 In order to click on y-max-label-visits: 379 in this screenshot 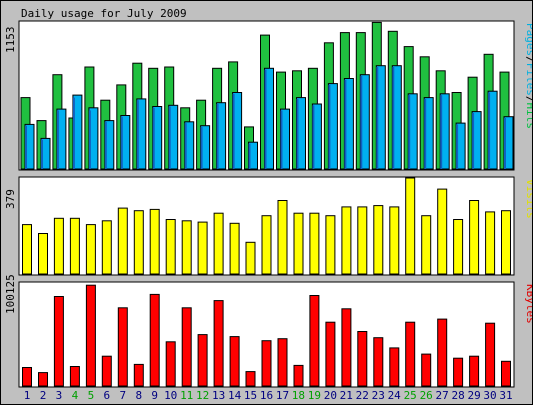, I will do `click(10, 199)`.